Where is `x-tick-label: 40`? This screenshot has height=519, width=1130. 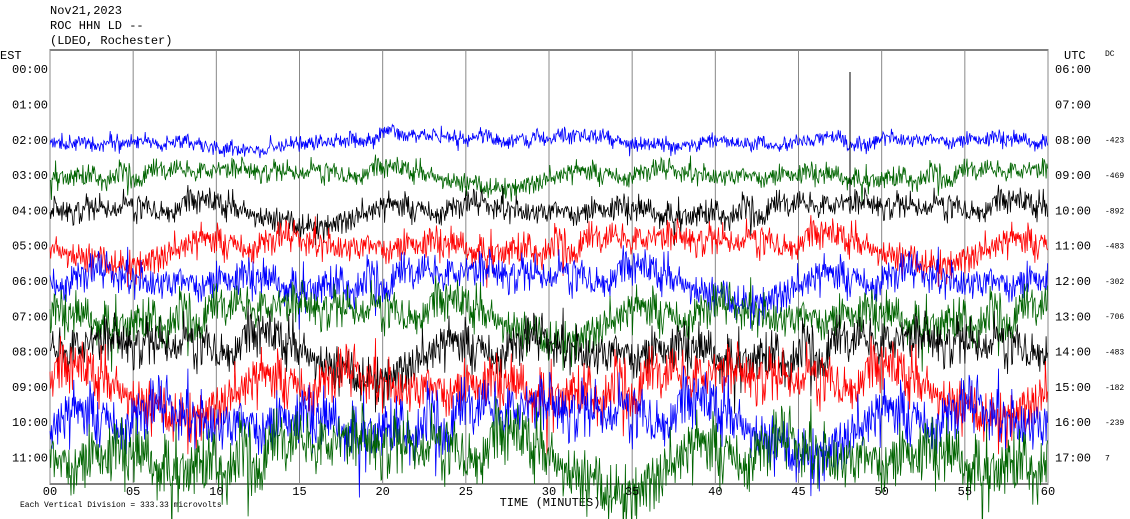
x-tick-label: 40 is located at coordinates (715, 492).